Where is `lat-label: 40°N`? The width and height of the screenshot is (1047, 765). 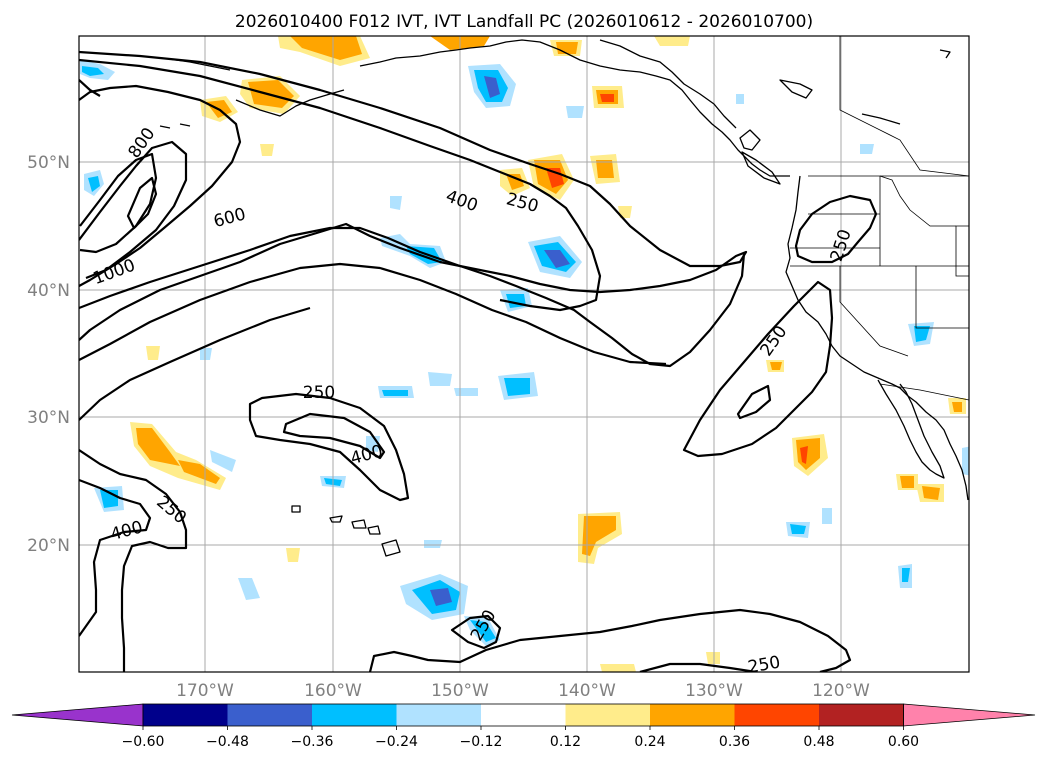 lat-label: 40°N is located at coordinates (48, 291).